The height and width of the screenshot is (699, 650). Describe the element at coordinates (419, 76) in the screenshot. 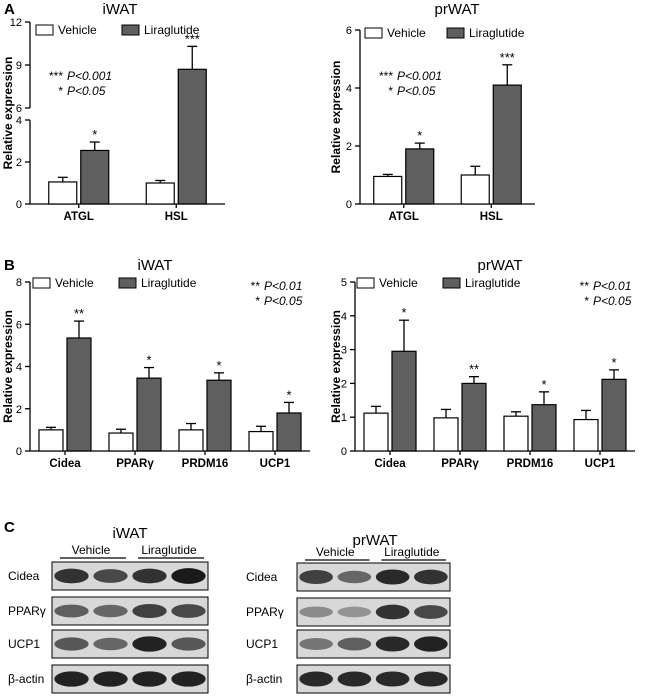

I see `annotation-pvalue: P<0.001` at that location.